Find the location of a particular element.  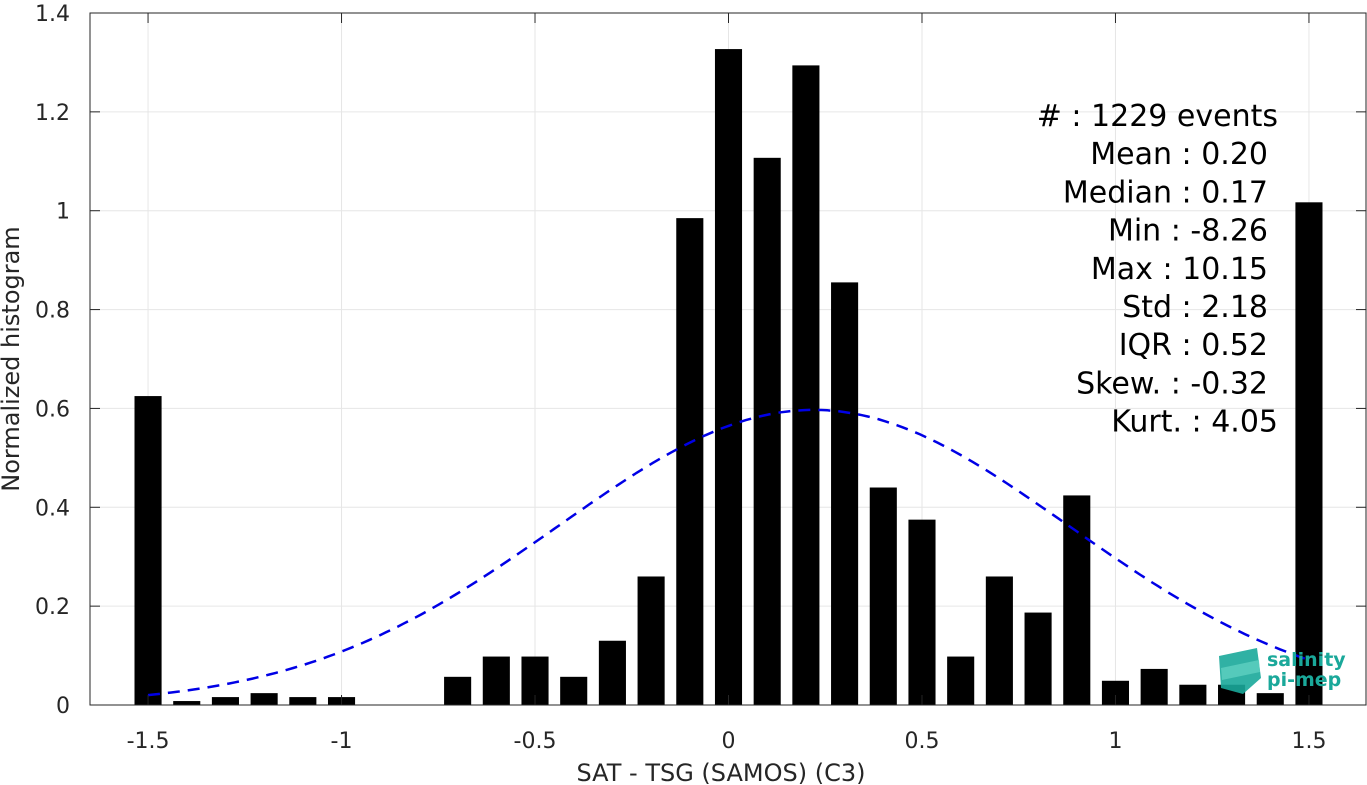

y-tick-label: 0 is located at coordinates (63, 706).